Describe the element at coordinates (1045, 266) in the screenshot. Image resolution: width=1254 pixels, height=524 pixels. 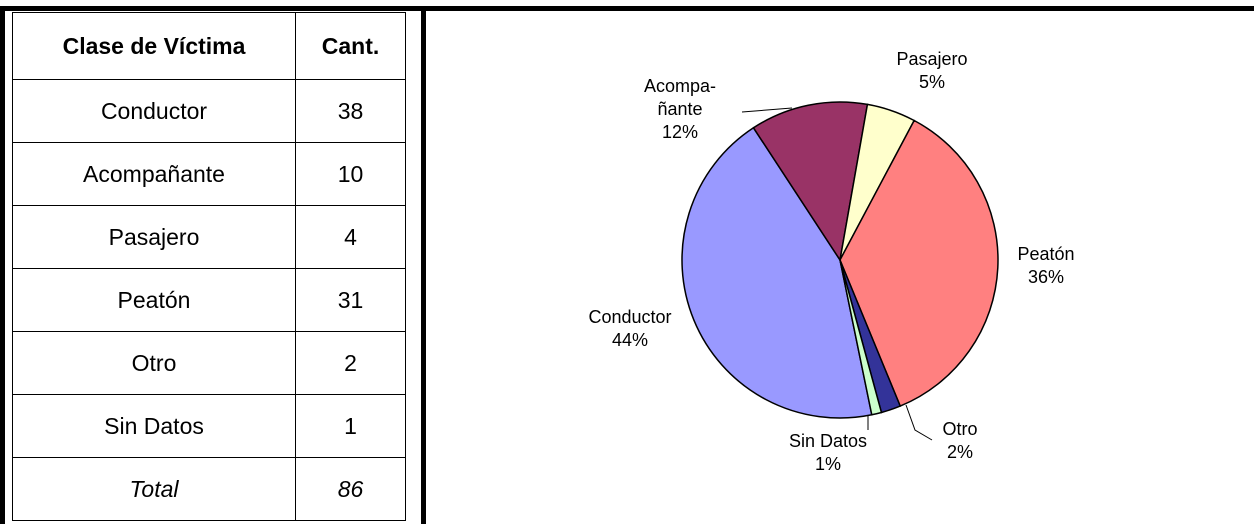
I see `slice-label: Peatón 36%` at that location.